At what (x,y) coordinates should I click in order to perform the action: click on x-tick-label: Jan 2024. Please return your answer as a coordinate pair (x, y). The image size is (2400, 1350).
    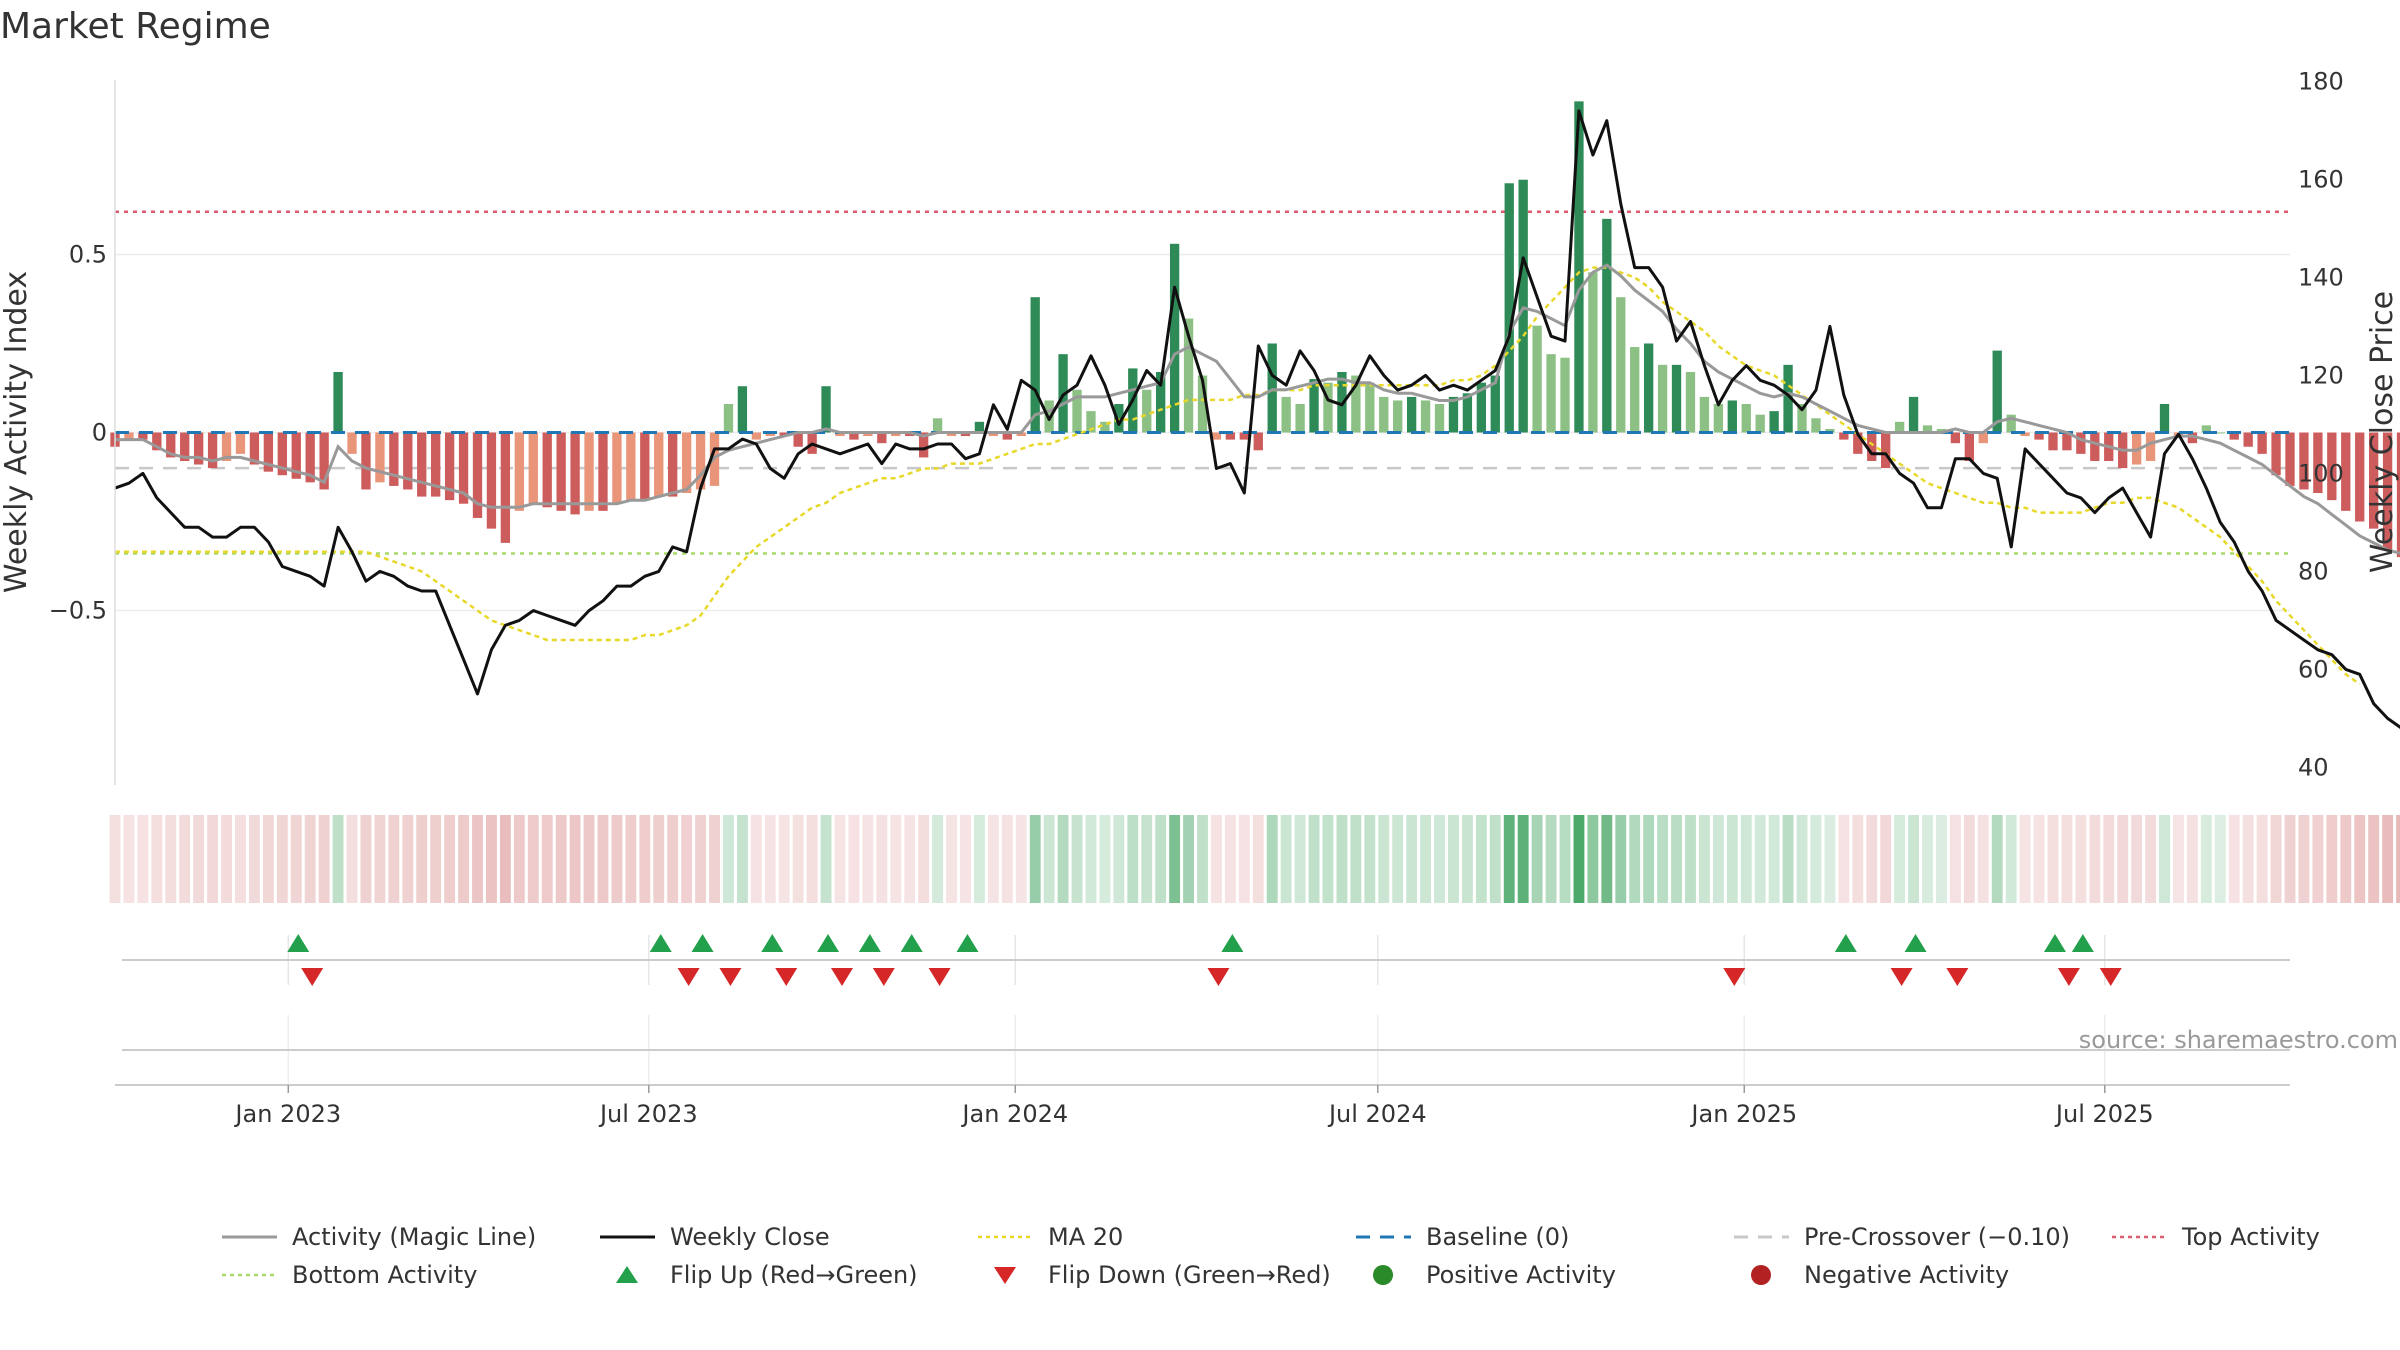
    Looking at the image, I should click on (1014, 1114).